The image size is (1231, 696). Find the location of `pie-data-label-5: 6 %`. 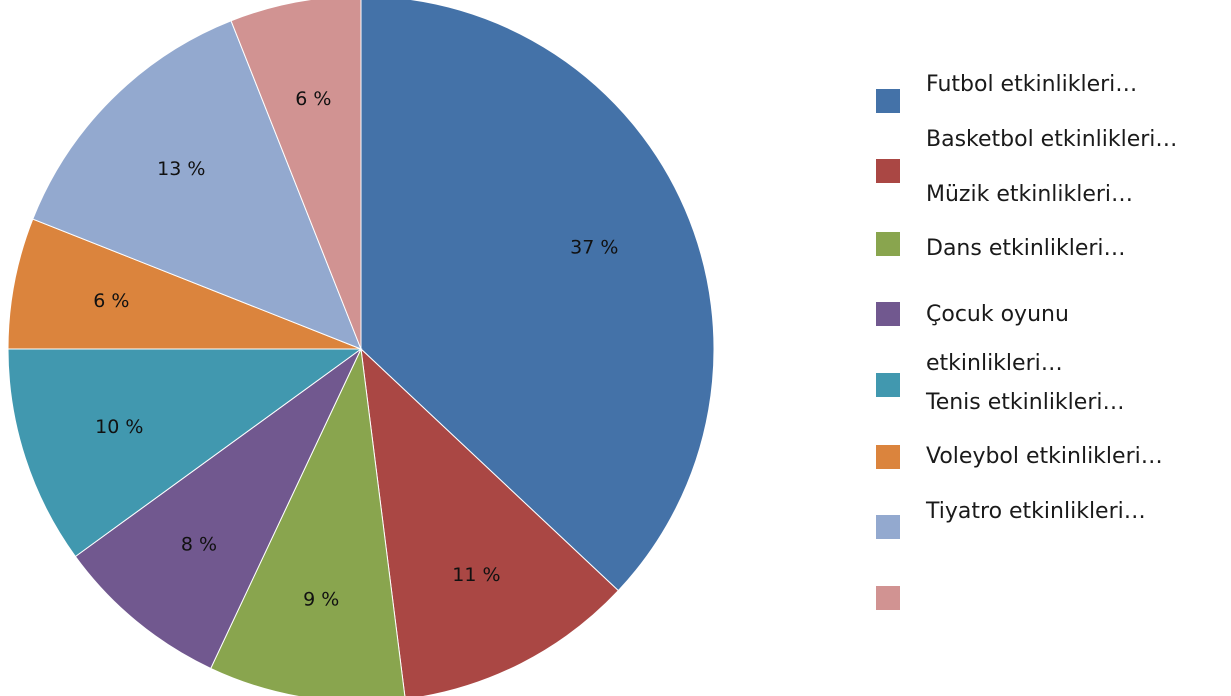

pie-data-label-5: 6 % is located at coordinates (111, 301).